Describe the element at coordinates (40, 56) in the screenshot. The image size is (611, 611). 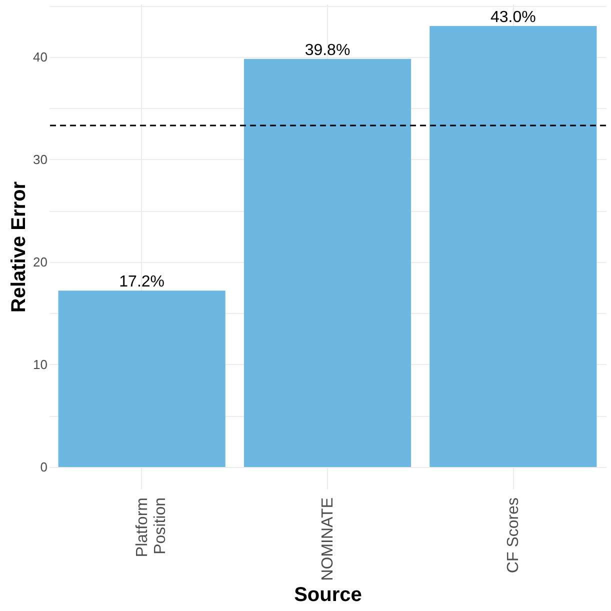
I see `y-tick-label: 40` at that location.